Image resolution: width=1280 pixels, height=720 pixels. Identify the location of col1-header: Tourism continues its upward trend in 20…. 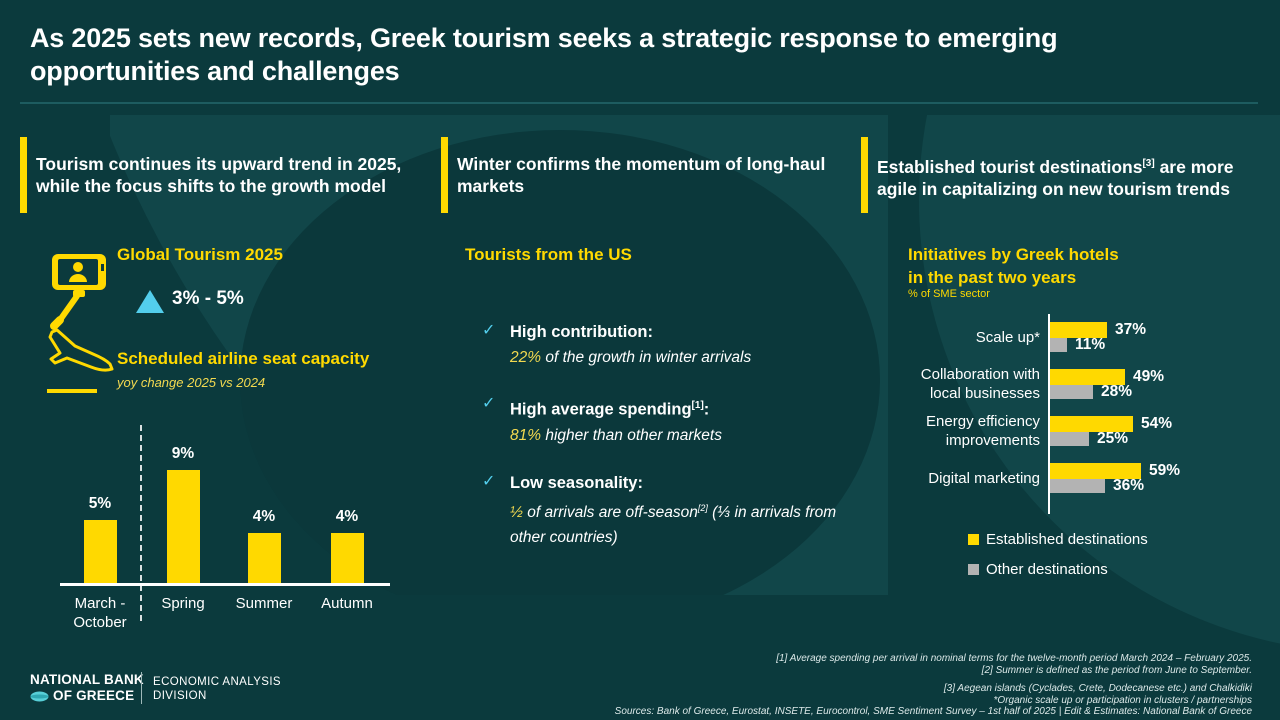
(219, 175).